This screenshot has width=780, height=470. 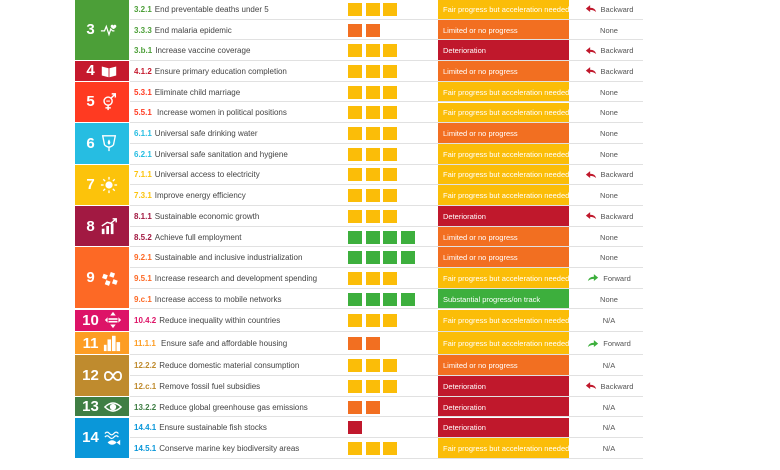 What do you see at coordinates (193, 30) in the screenshot?
I see `target-label: End malaria epidemic` at bounding box center [193, 30].